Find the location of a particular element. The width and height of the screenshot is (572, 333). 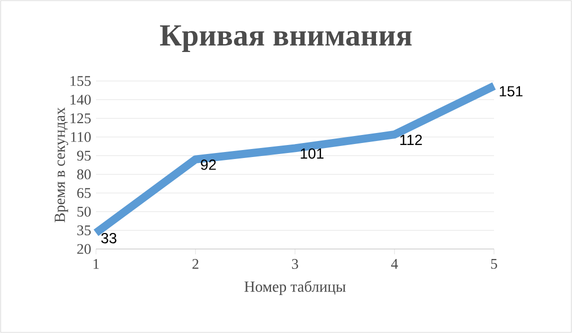

data-label: 33 is located at coordinates (108, 238).